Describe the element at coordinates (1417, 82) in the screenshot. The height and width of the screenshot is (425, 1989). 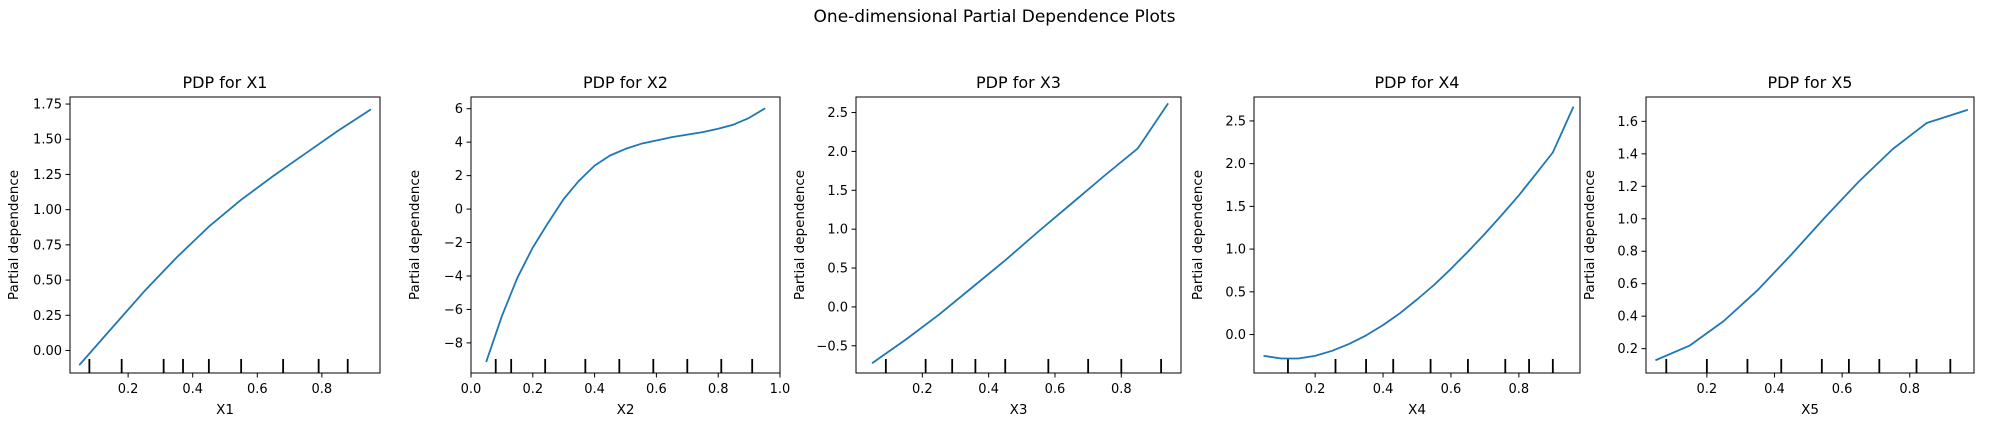
I see `panel-title: PDP for X4` at that location.